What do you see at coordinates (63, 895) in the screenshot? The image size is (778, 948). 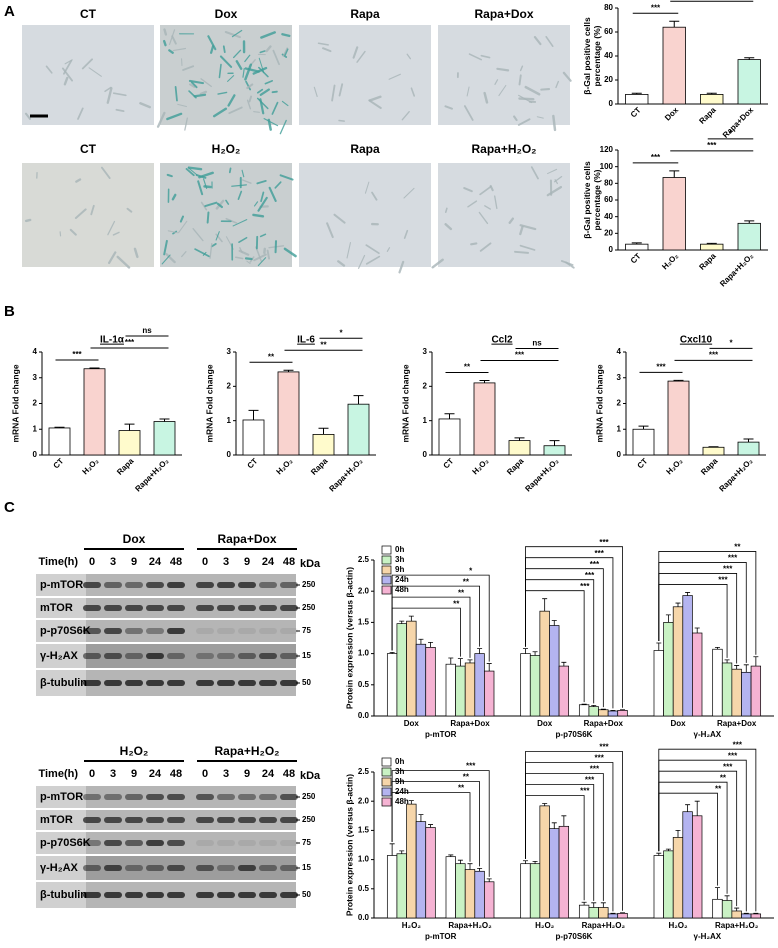 I see `blot-row-label: β-tubulin` at bounding box center [63, 895].